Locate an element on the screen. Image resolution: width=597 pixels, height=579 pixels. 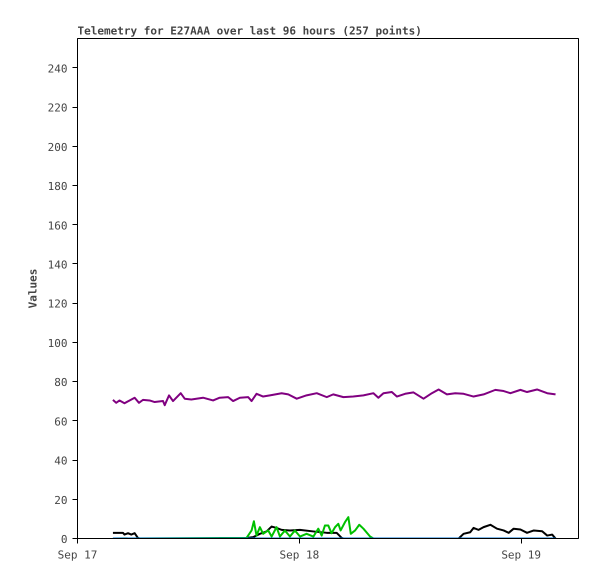
y-tick-label: 40 is located at coordinates (61, 461).